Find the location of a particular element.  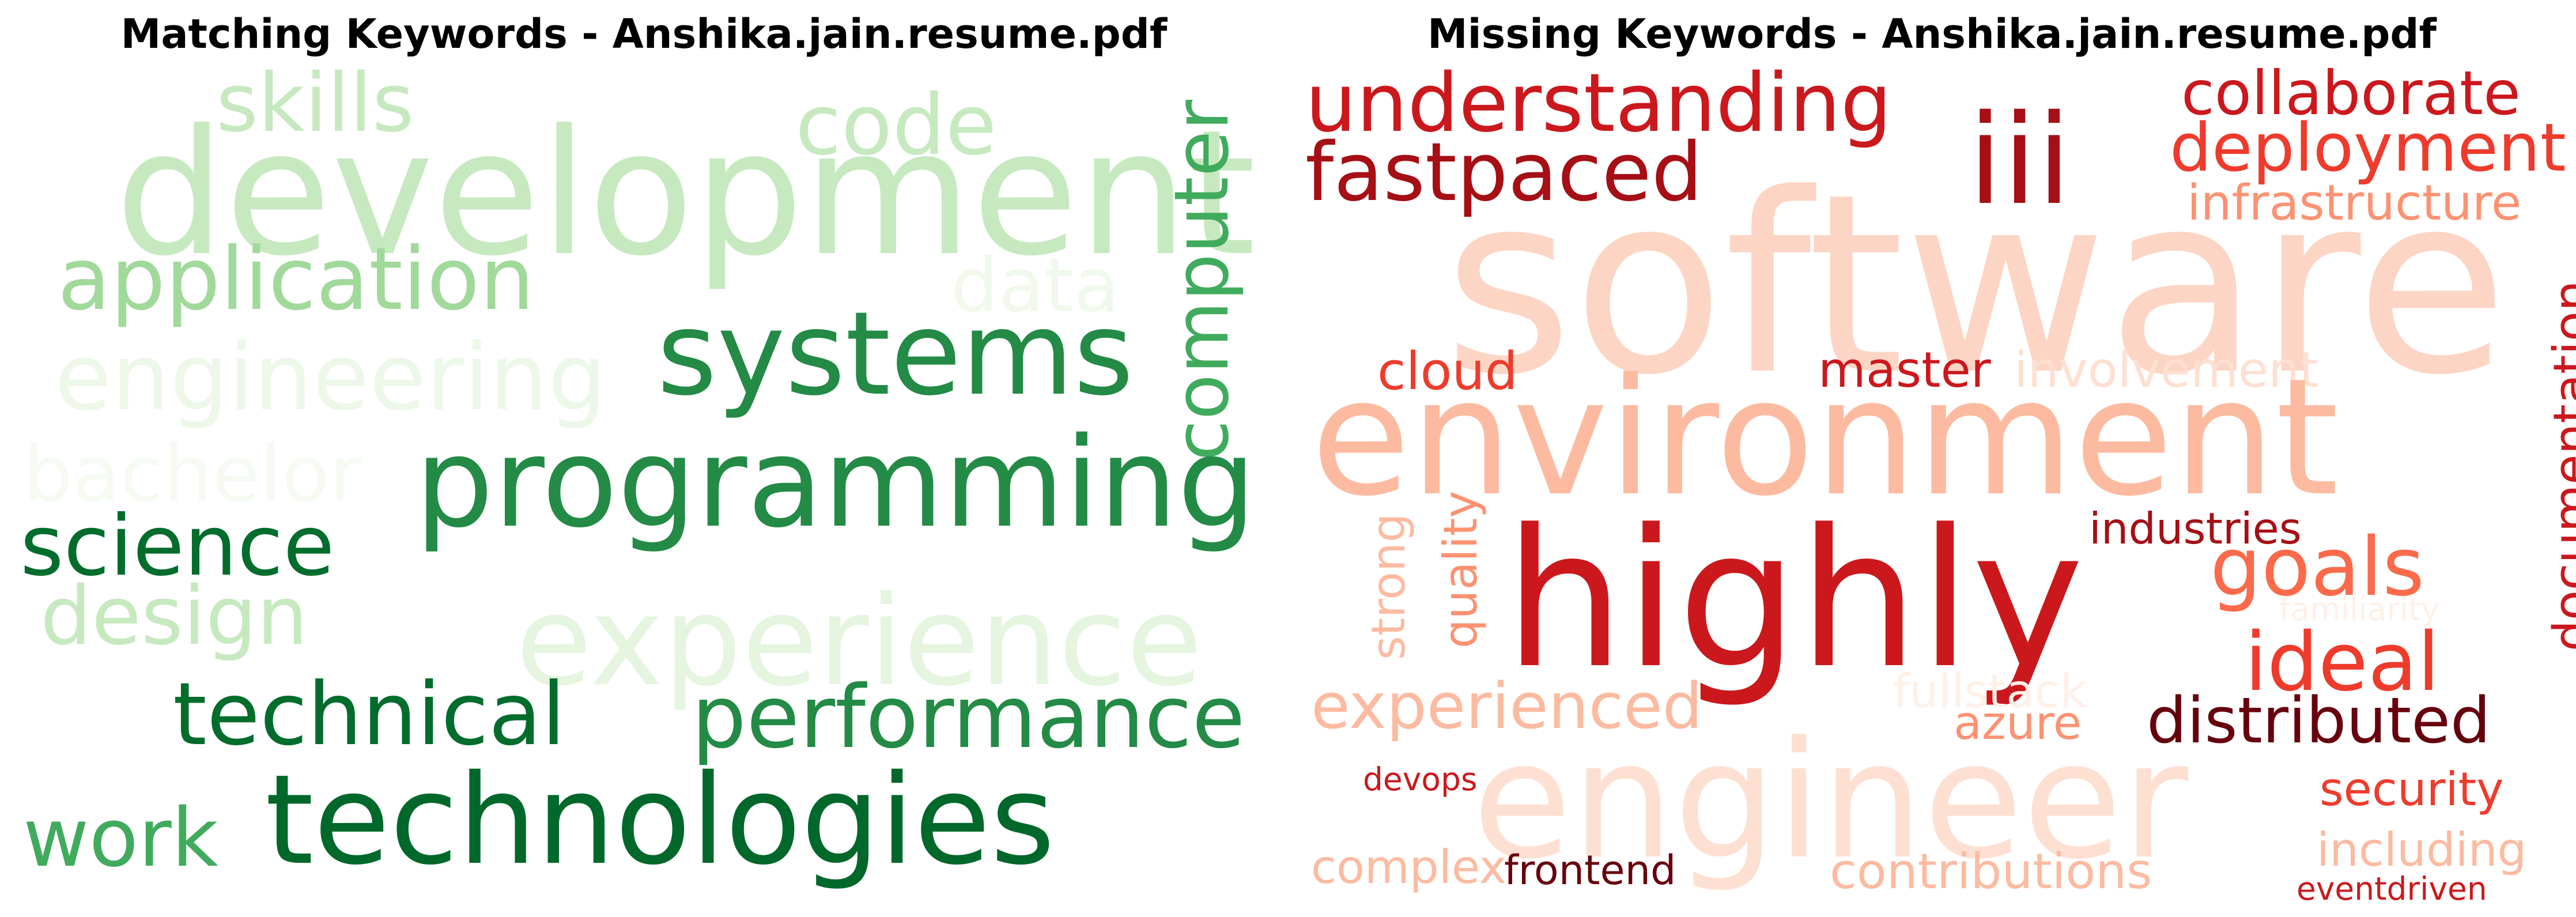

missing-word-fastpaced: fastpaced is located at coordinates (1504, 173).